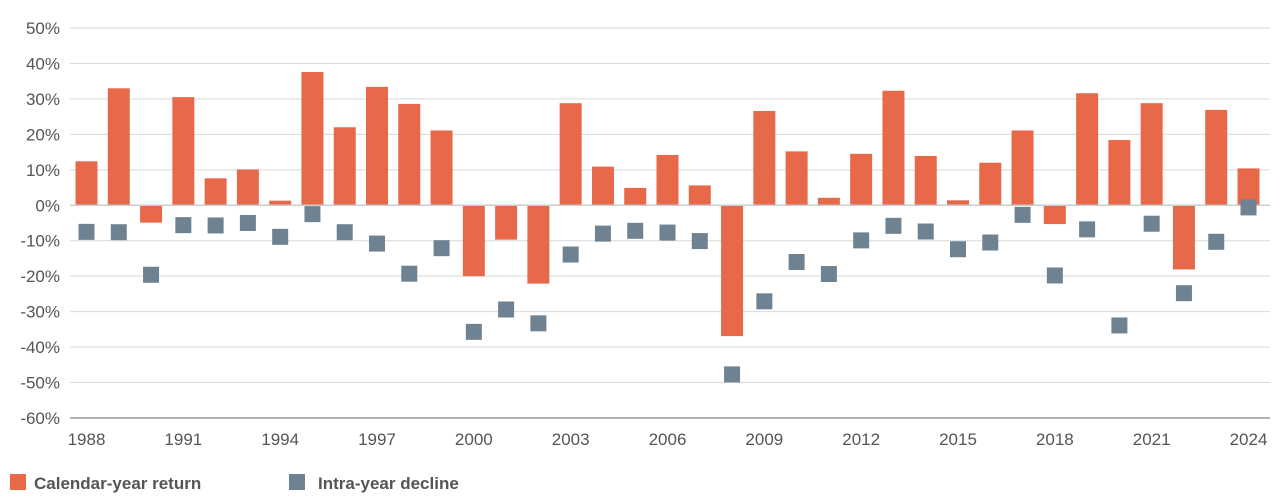 The image size is (1280, 501). Describe the element at coordinates (151, 214) in the screenshot. I see `bar-1990` at that location.